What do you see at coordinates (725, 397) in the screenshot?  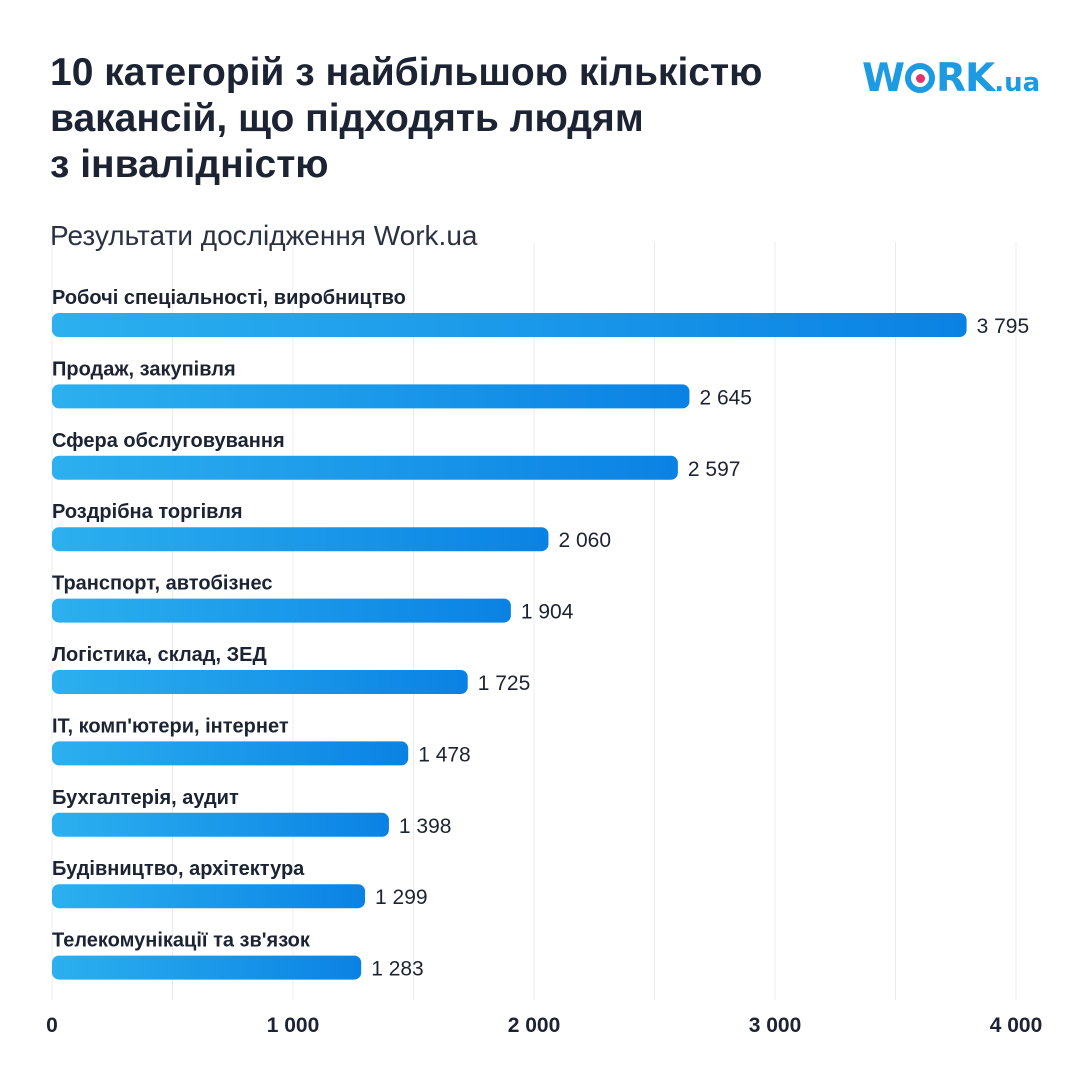 I see `value-label: 2 645` at bounding box center [725, 397].